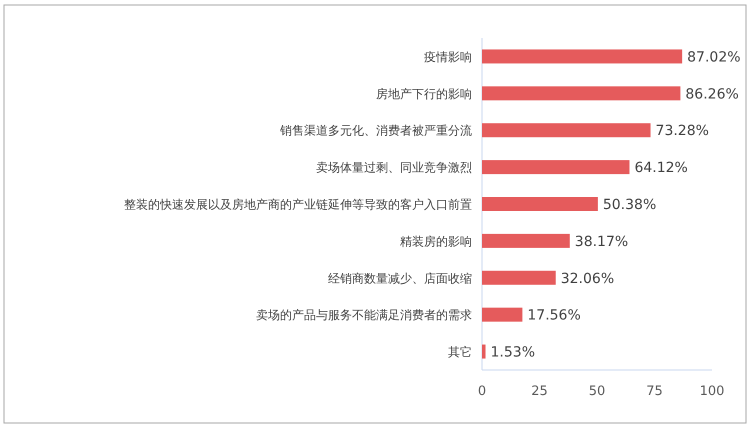 The height and width of the screenshot is (428, 750). Describe the element at coordinates (482, 391) in the screenshot. I see `x-tick-label: 0` at that location.